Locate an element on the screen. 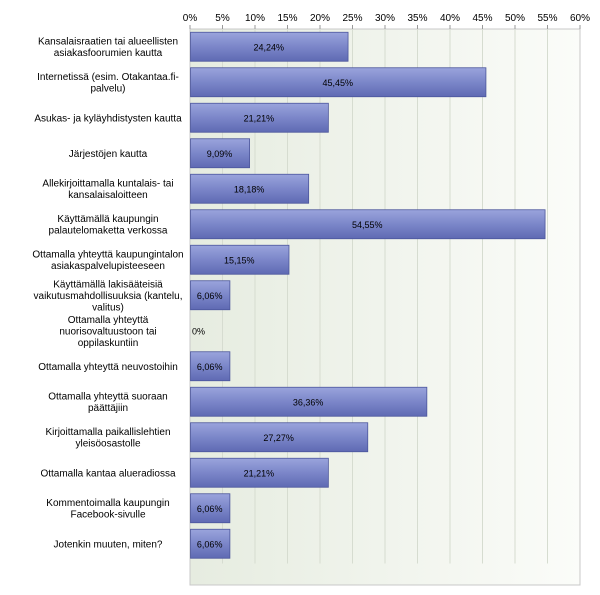 The image size is (600, 595). bar-value-label: 36,36% is located at coordinates (308, 402).